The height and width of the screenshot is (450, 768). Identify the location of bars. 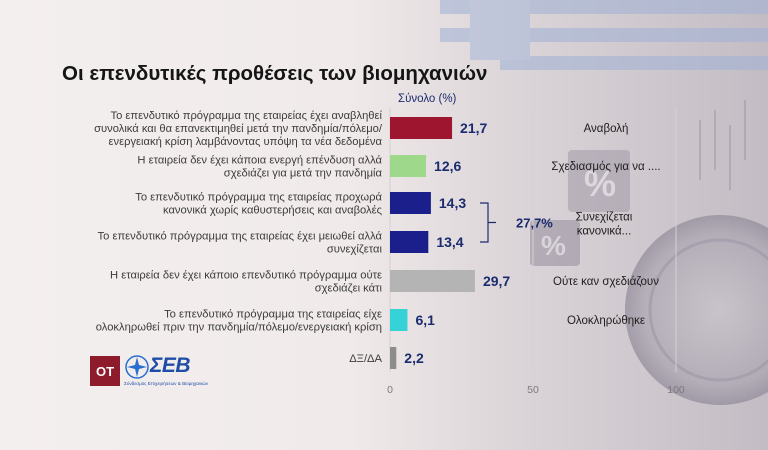
(432, 243).